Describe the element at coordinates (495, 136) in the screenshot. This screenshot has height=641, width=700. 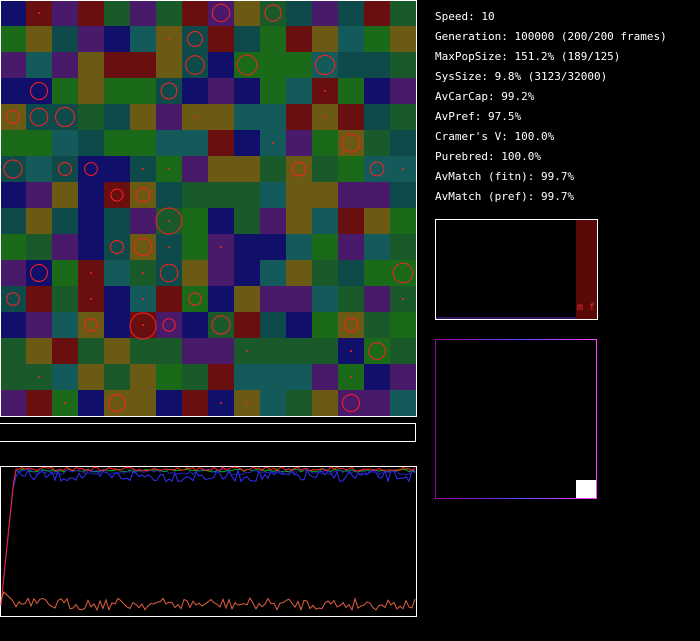
I see `stat-line: Cramer's V: 100.0%` at that location.